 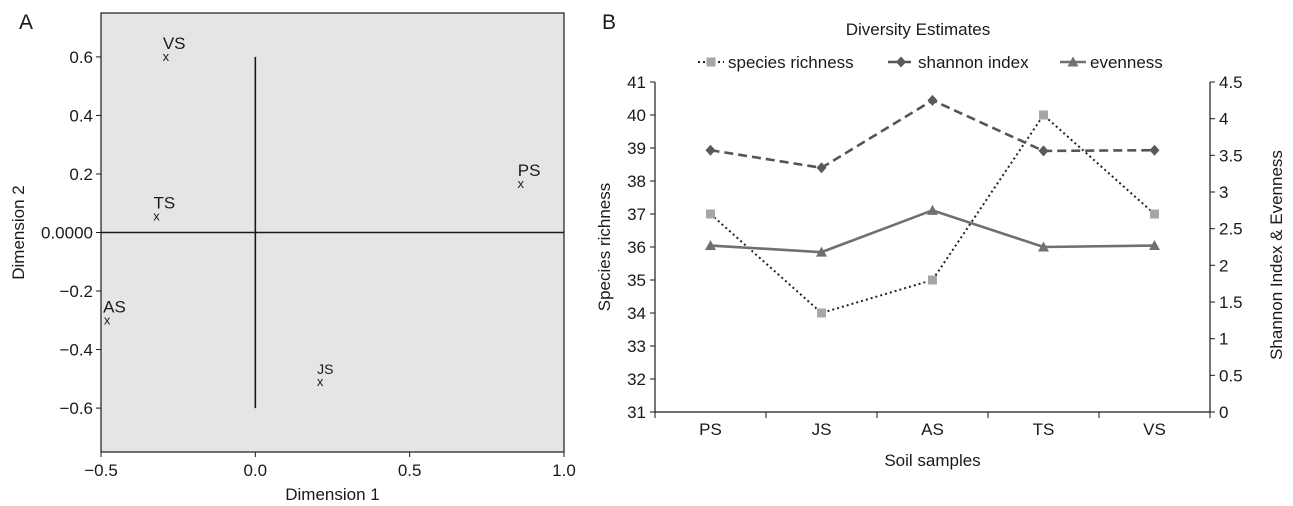 I want to click on left-y-tick-label: 33, so click(x=636, y=346).